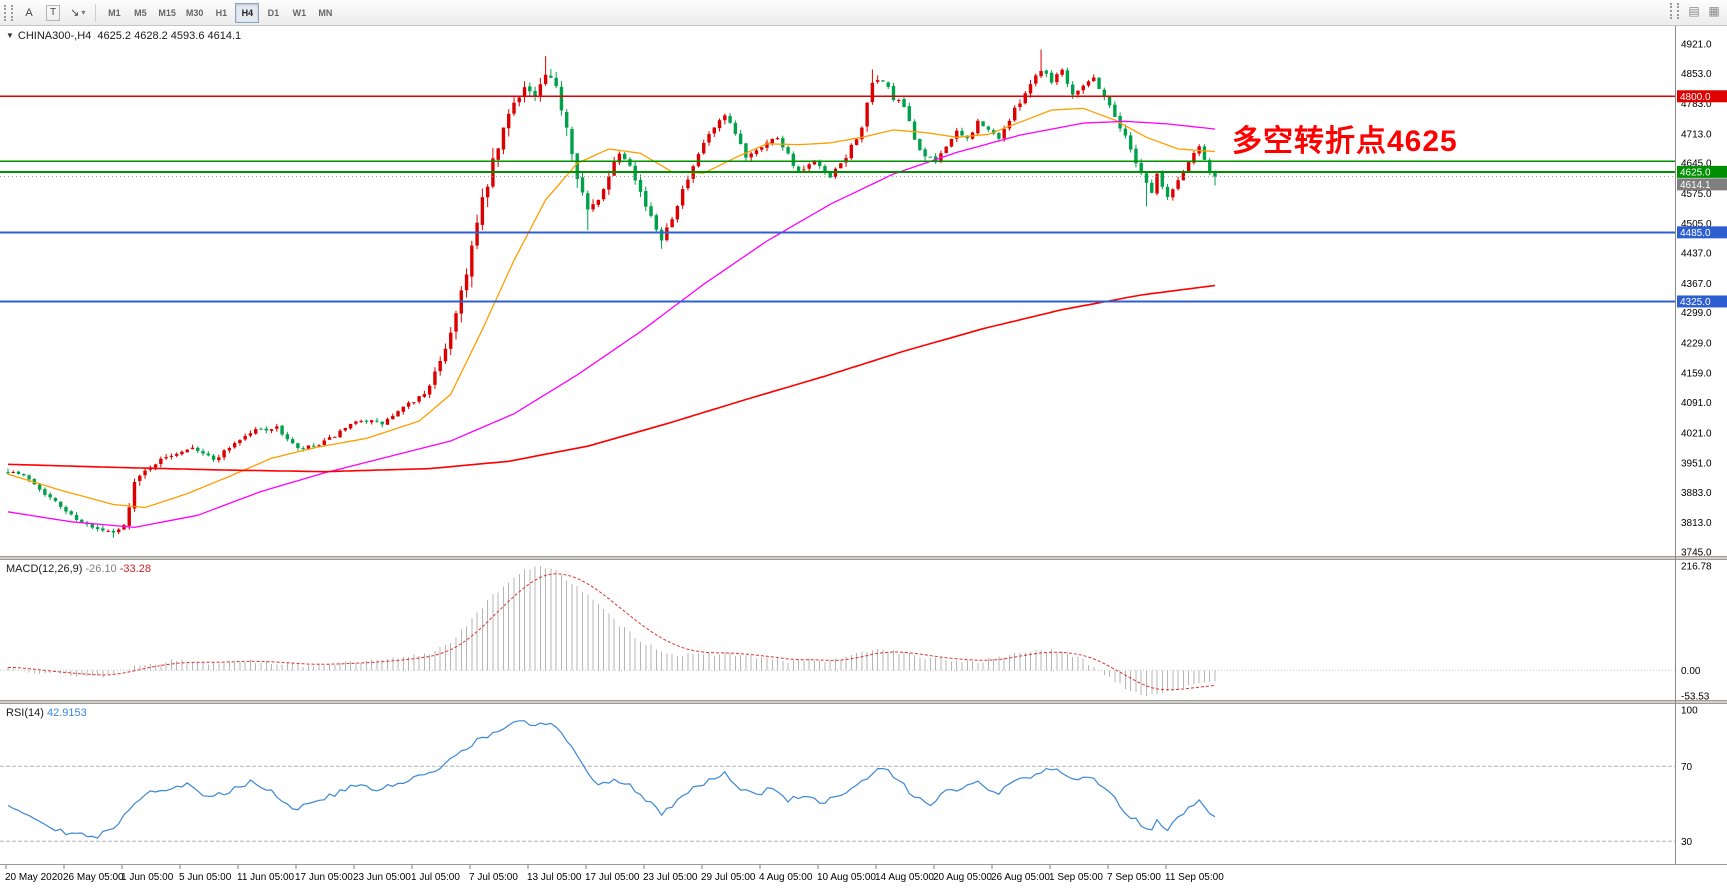 Image resolution: width=1727 pixels, height=890 pixels. What do you see at coordinates (1695, 697) in the screenshot?
I see `svg-text: -53.53` at bounding box center [1695, 697].